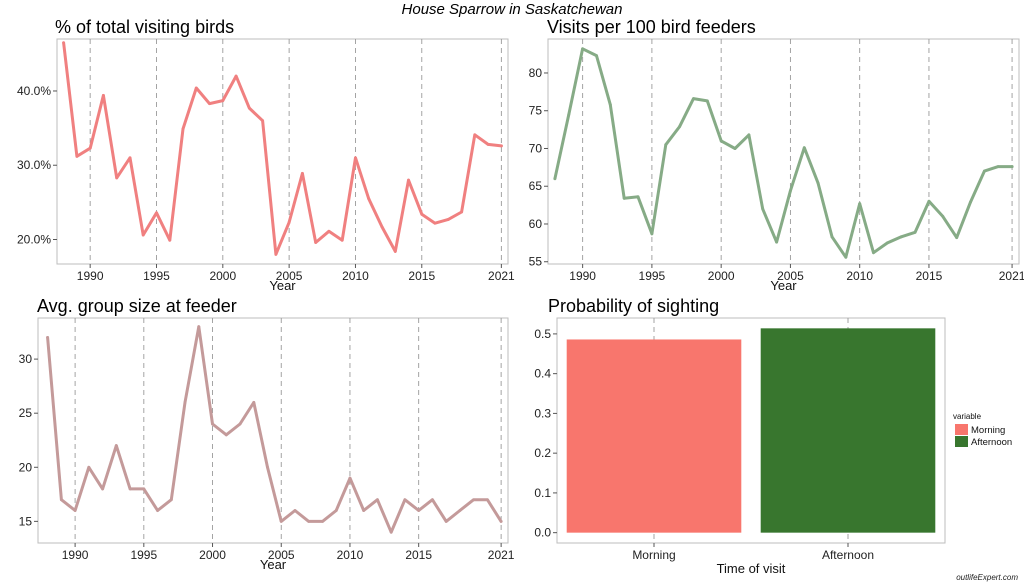 The width and height of the screenshot is (1024, 585). I want to click on chart-title: % of total visiting birds, so click(144, 27).